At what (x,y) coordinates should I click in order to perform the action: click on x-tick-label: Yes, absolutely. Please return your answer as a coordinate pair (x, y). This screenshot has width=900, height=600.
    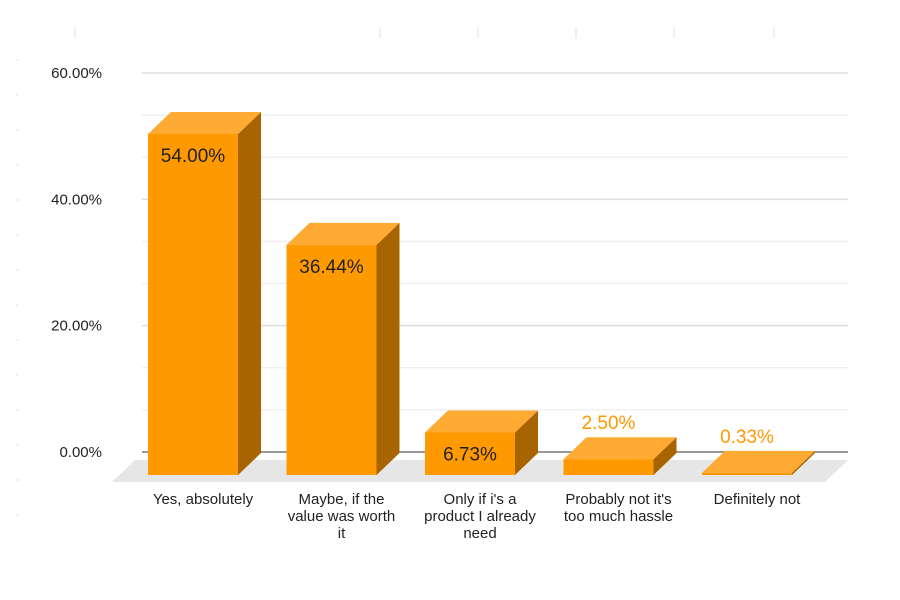
    Looking at the image, I should click on (203, 499).